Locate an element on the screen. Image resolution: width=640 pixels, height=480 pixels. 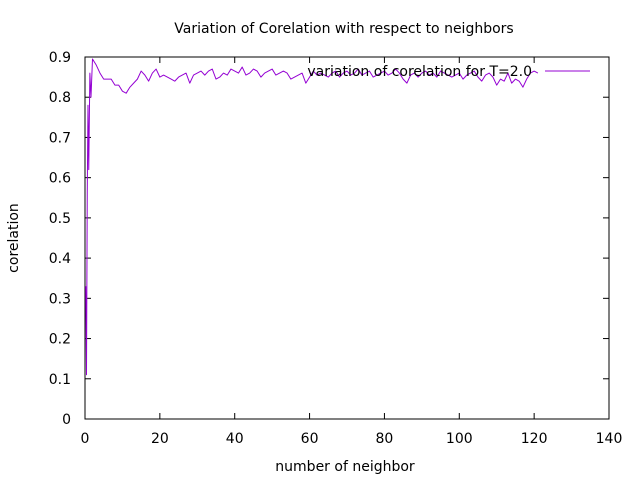
legend: variation of corelation for T=2.0 is located at coordinates (448, 72).